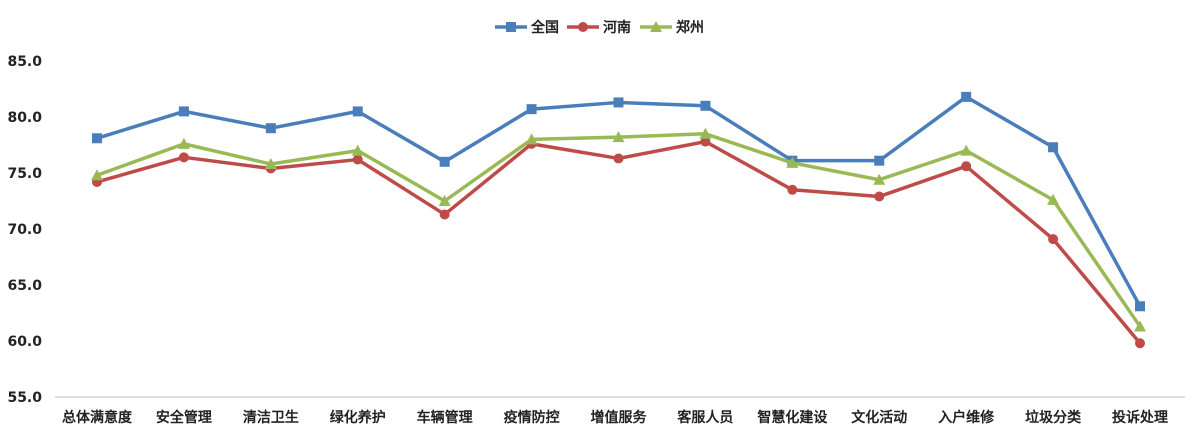  I want to click on x-tick-label: 文化活动, so click(879, 417).